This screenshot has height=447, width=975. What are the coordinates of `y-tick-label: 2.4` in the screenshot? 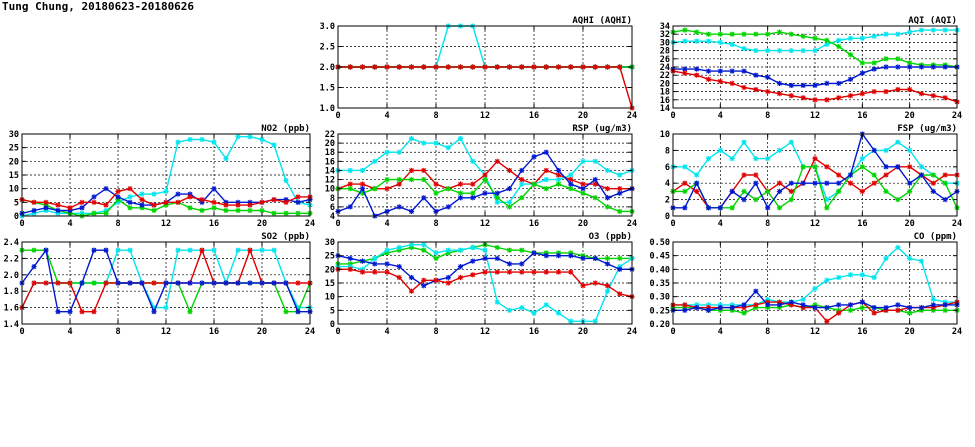 It's located at (11, 243).